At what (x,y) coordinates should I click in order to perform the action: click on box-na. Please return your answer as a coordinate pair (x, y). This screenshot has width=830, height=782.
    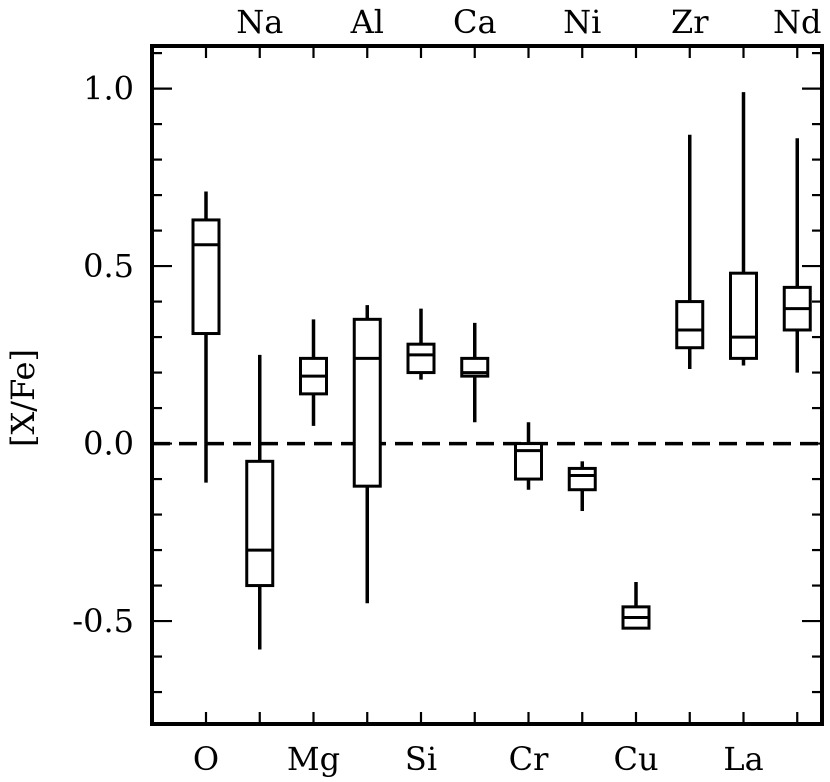
    Looking at the image, I should click on (260, 502).